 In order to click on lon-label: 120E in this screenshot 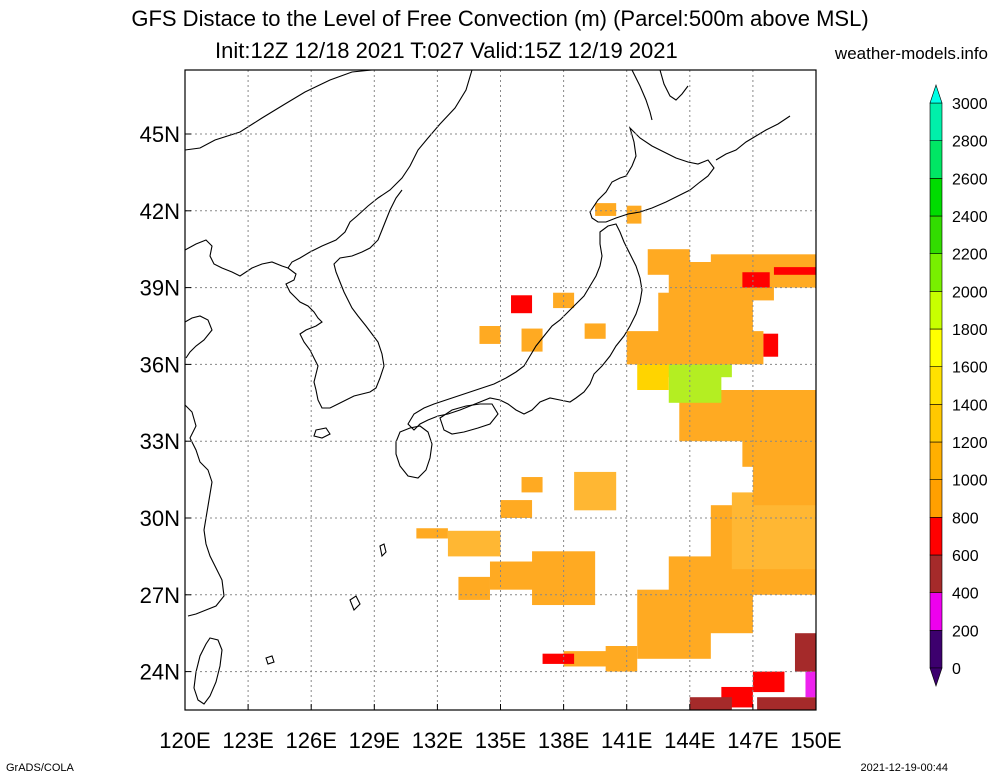, I will do `click(184, 740)`.